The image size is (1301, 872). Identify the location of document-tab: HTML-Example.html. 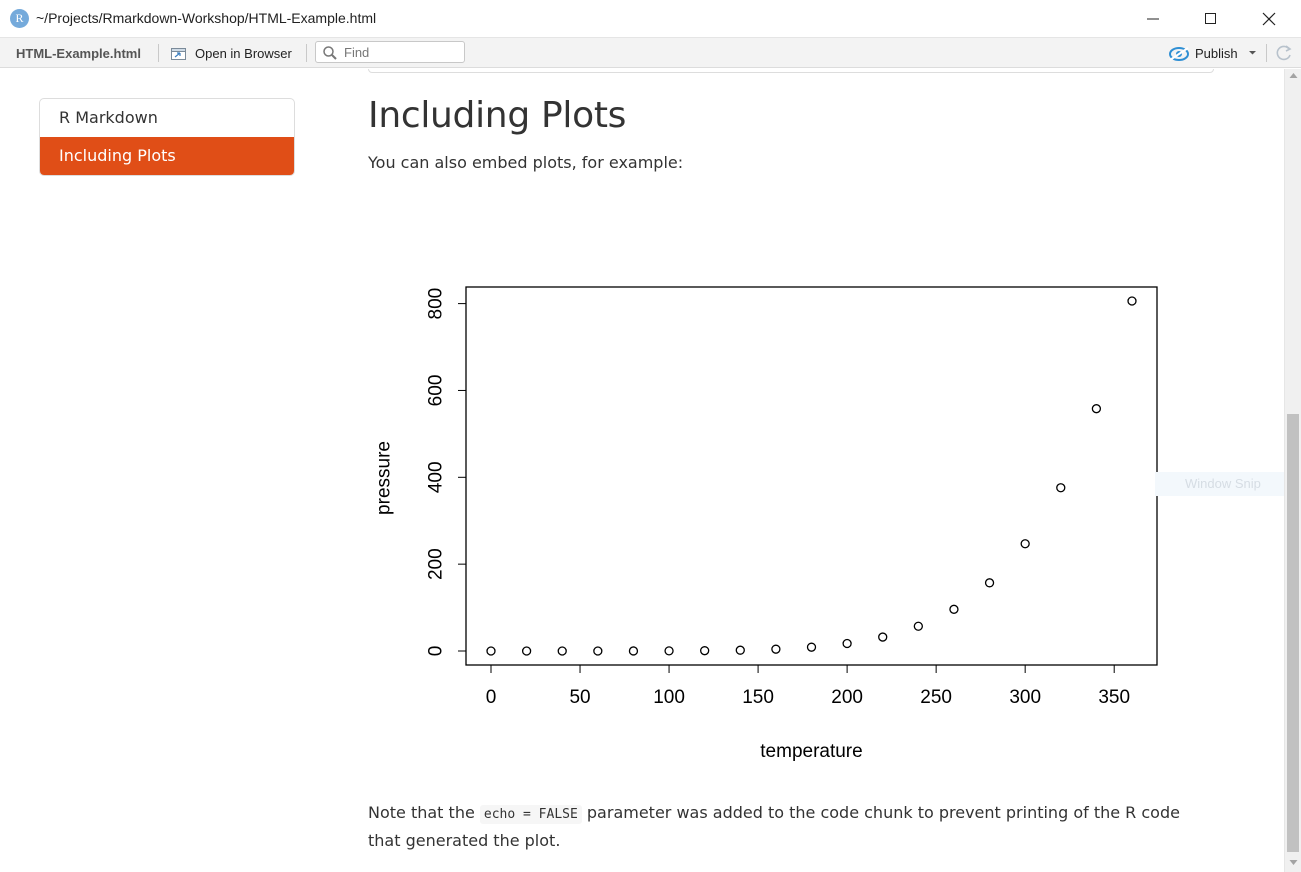
(78, 53).